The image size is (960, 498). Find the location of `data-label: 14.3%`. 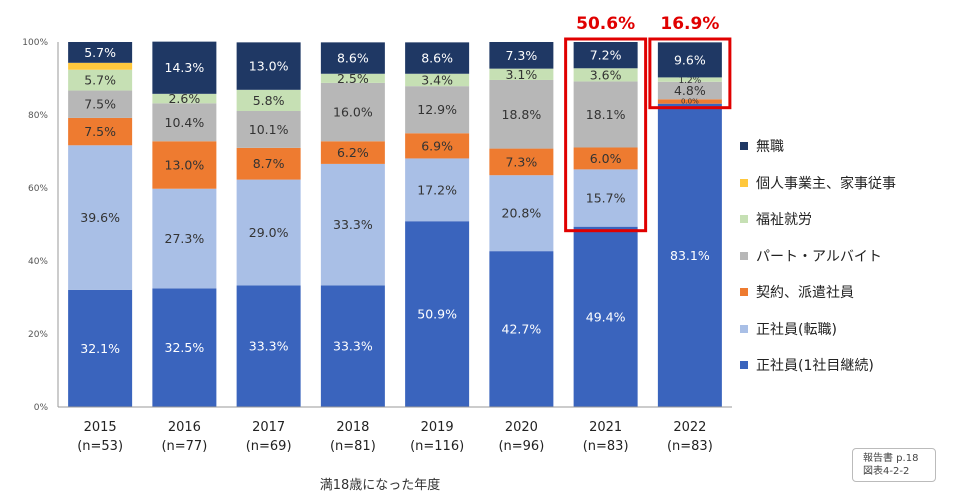

data-label: 14.3% is located at coordinates (185, 67).